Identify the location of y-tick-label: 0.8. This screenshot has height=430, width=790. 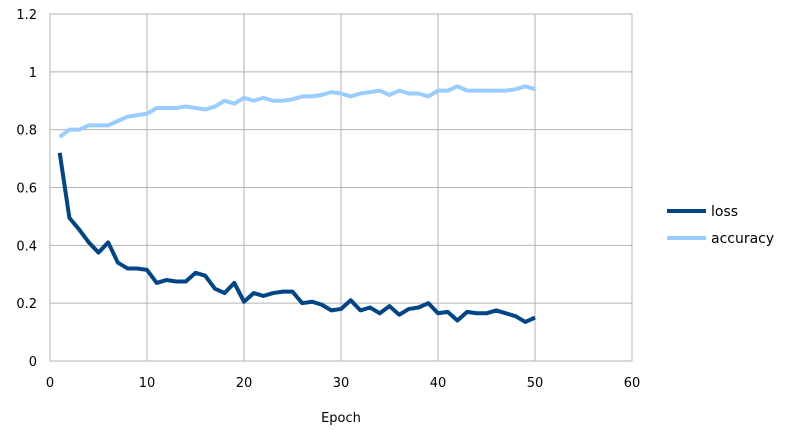
(26, 131).